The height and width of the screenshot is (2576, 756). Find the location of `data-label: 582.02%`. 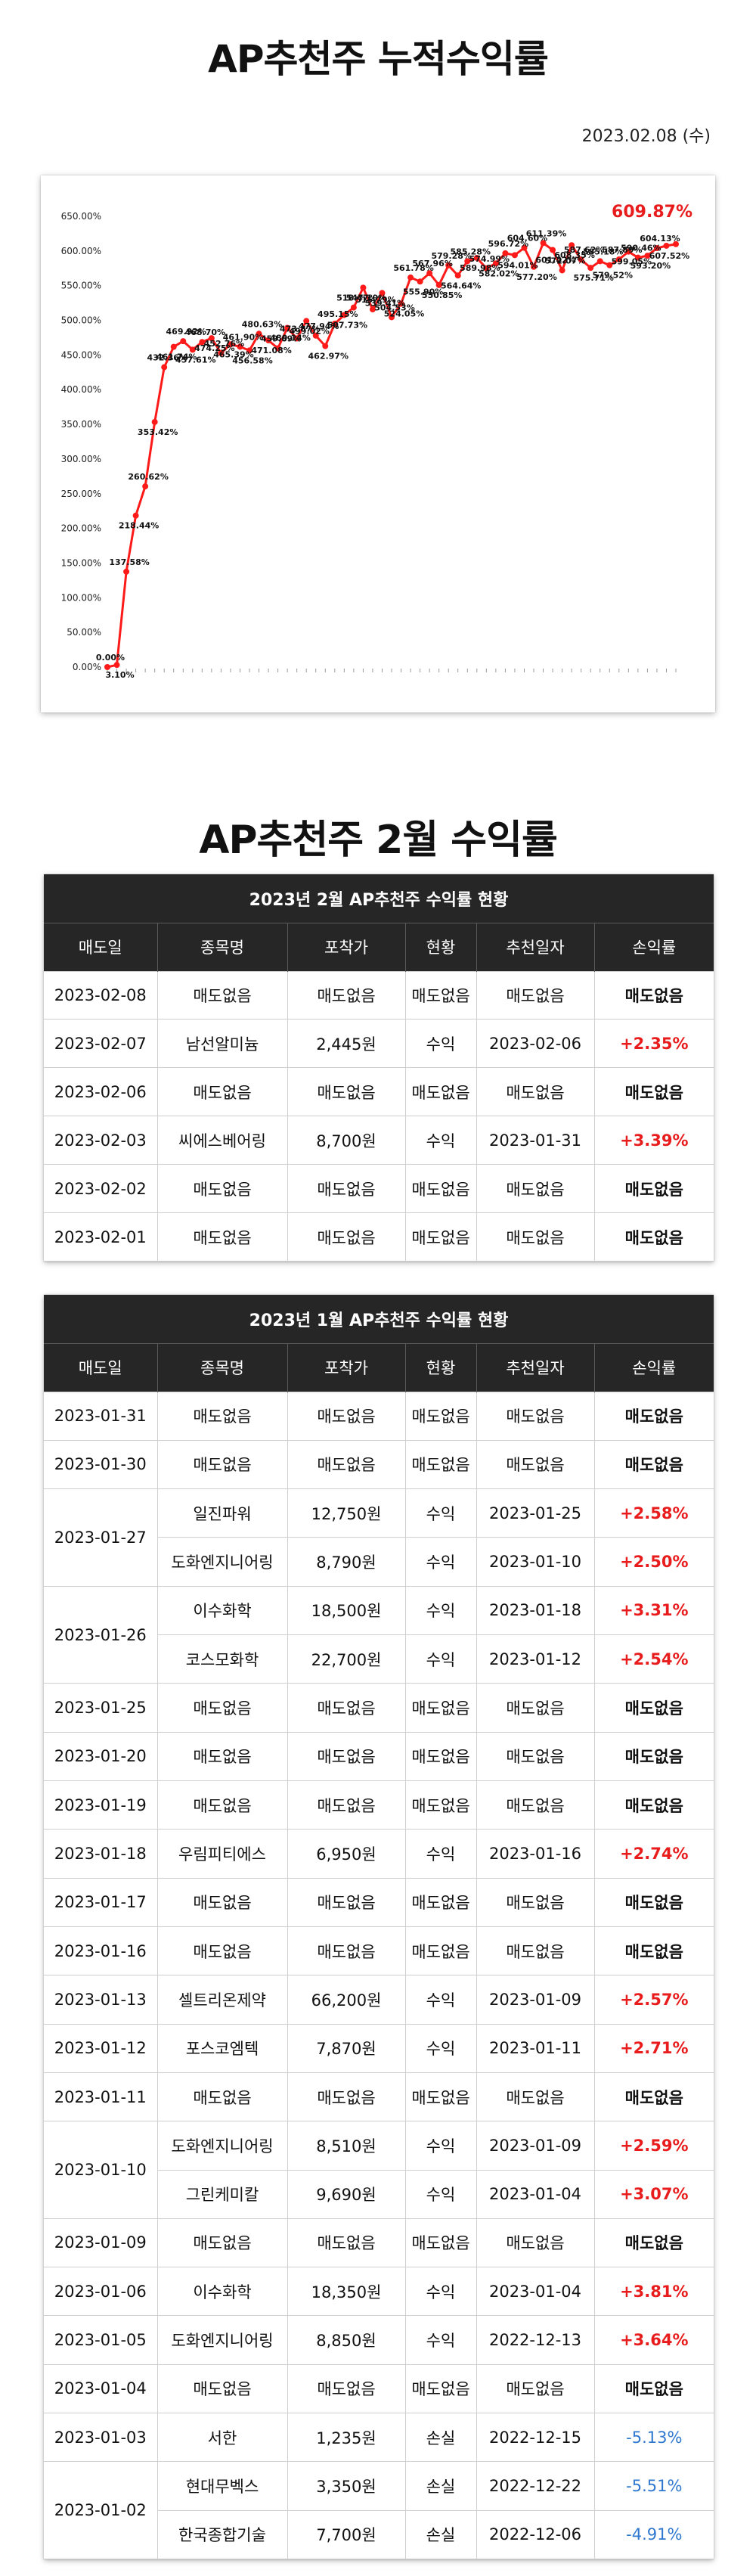

data-label: 582.02% is located at coordinates (499, 273).